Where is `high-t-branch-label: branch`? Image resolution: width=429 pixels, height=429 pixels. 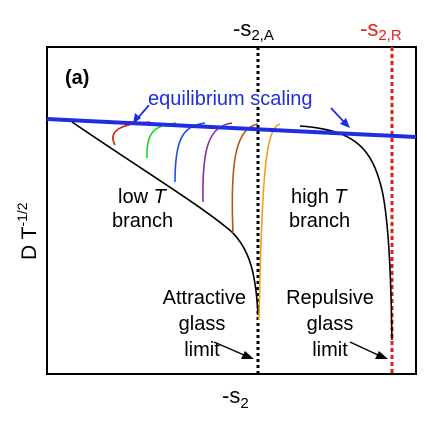
high-t-branch-label: branch is located at coordinates (319, 221).